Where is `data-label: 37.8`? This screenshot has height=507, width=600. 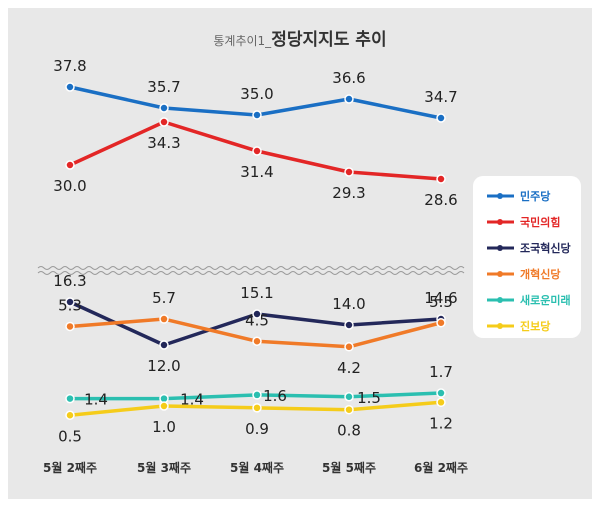
data-label: 37.8 is located at coordinates (69, 66).